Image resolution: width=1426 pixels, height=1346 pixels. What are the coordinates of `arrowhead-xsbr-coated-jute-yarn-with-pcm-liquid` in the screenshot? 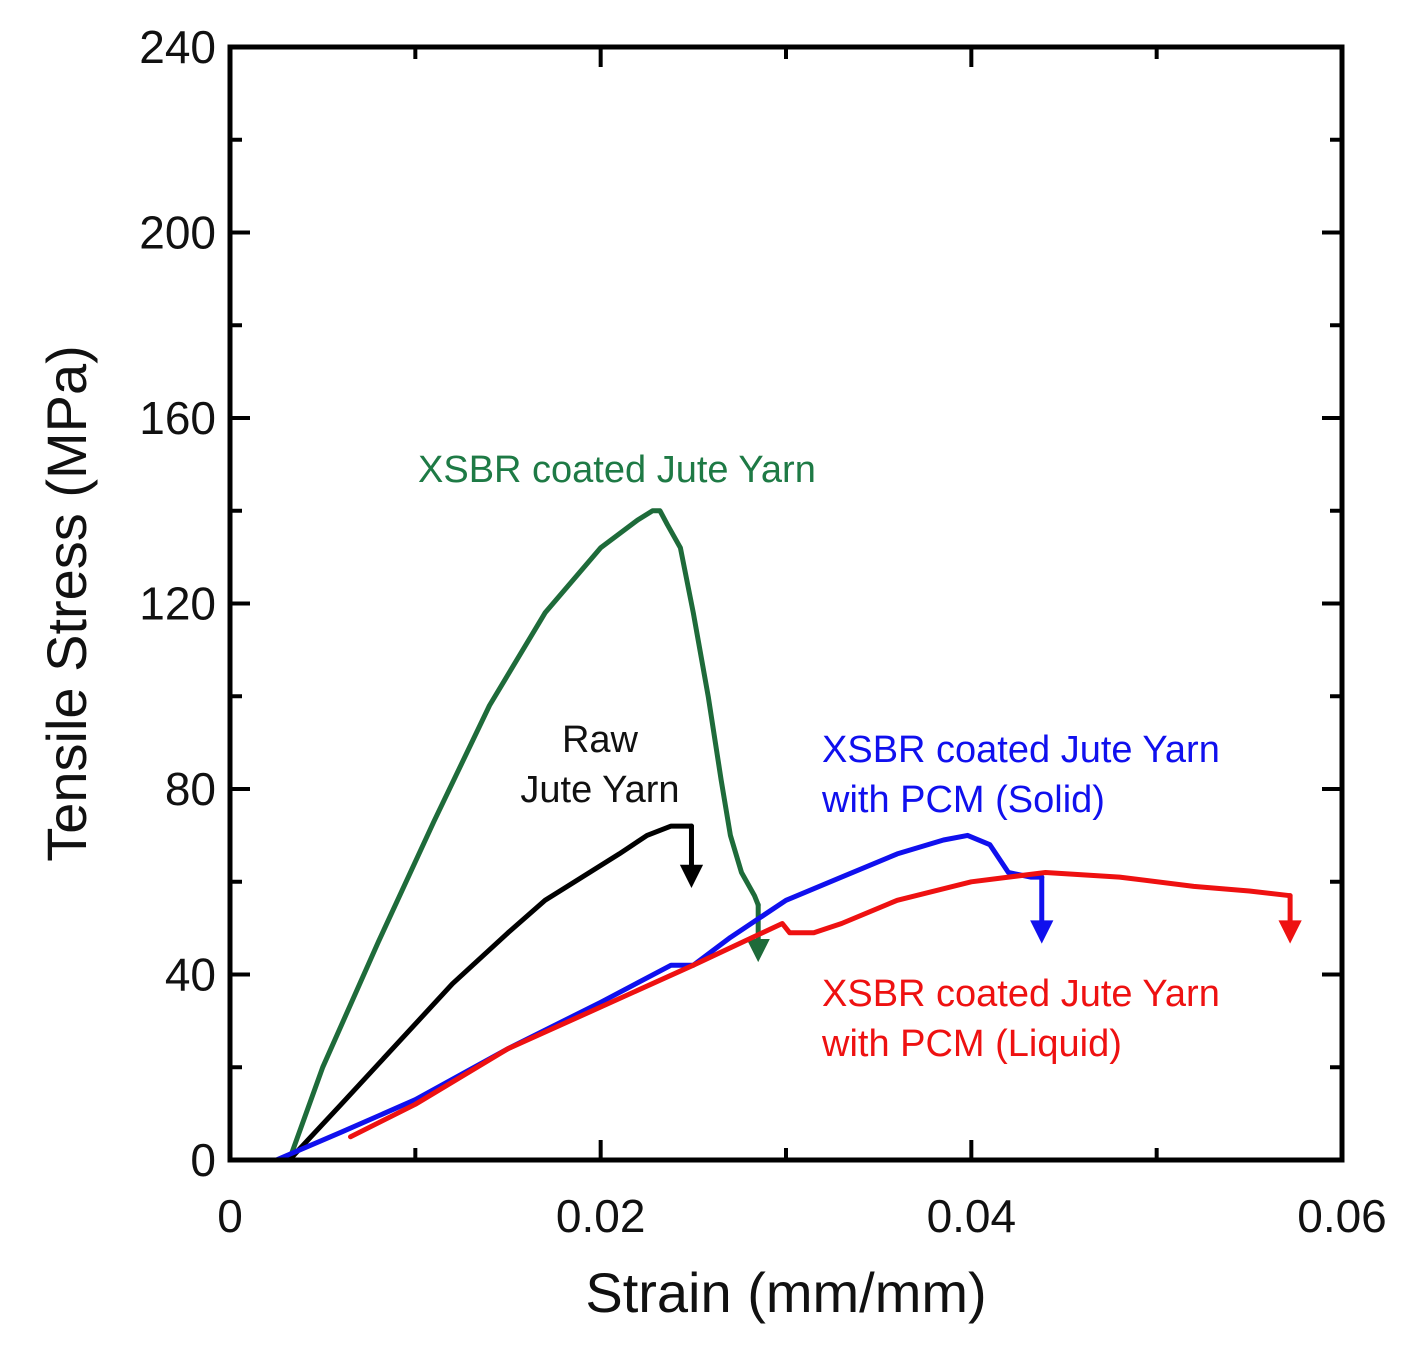 It's located at (1290, 932).